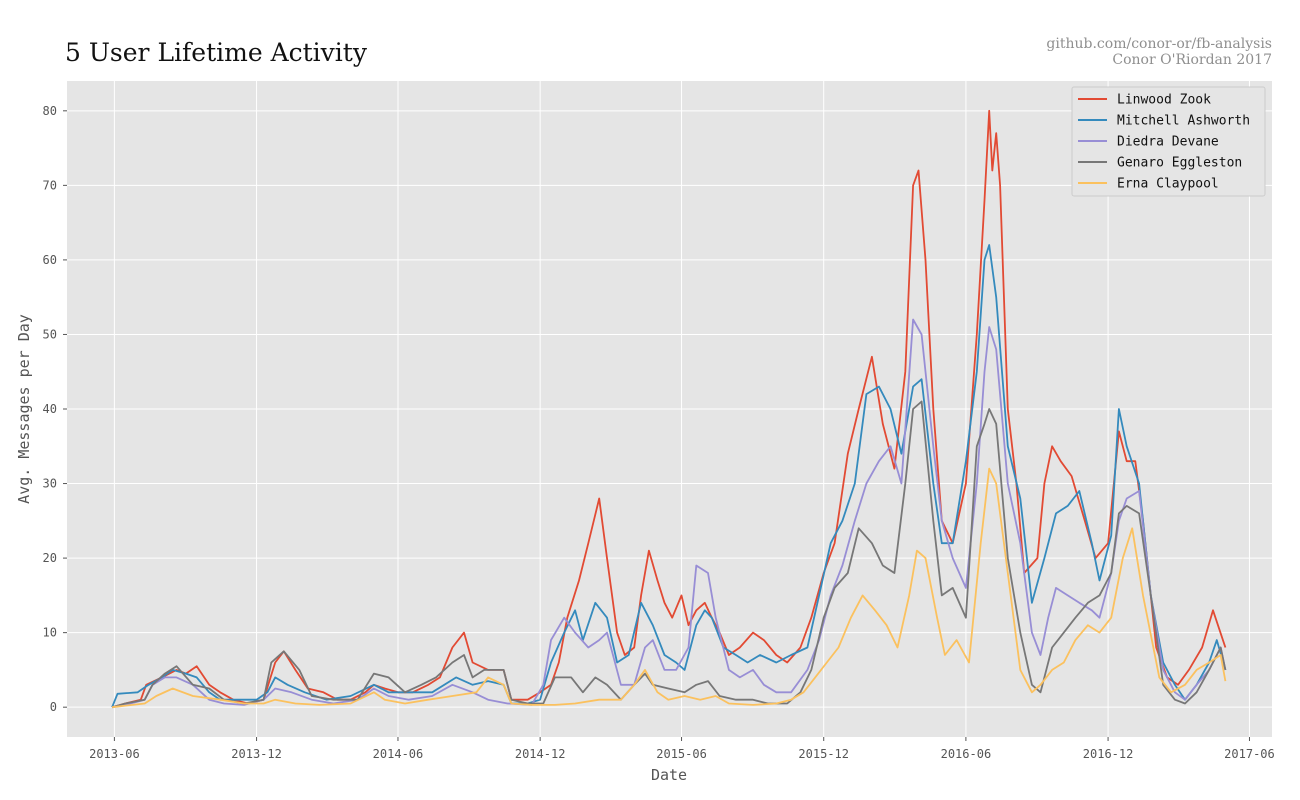  What do you see at coordinates (256, 754) in the screenshot?
I see `x-tick-label: 2013-12` at bounding box center [256, 754].